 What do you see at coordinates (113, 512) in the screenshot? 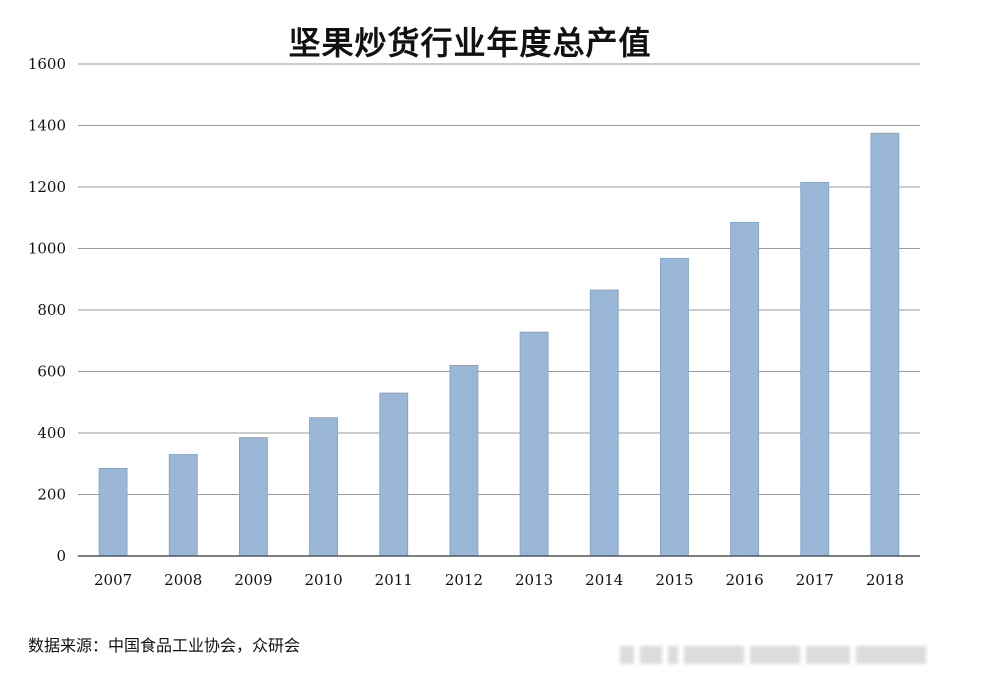
I see `bar-2007` at bounding box center [113, 512].